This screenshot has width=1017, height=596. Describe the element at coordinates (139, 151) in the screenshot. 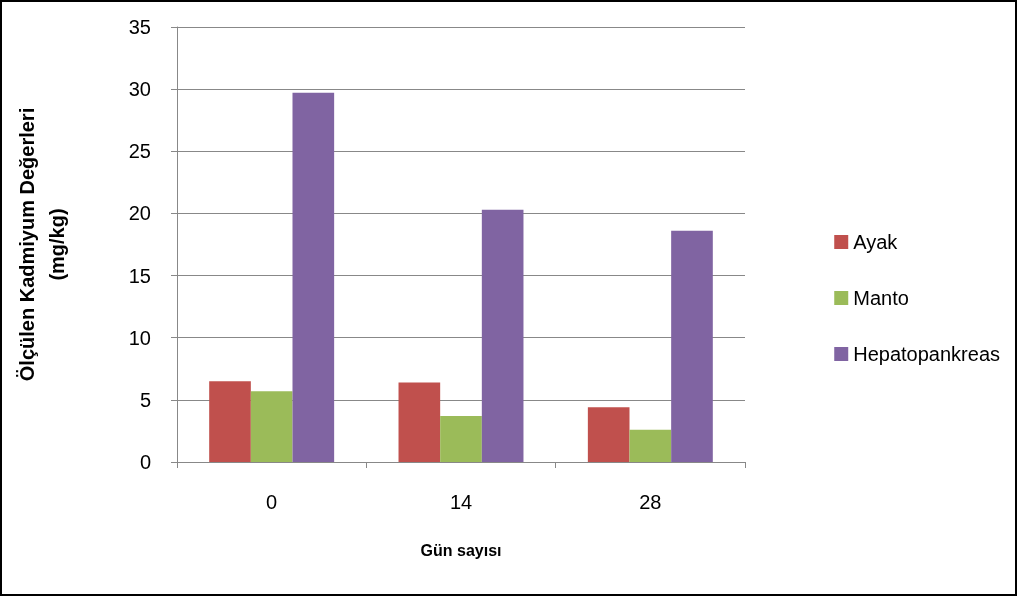

I see `y-tick-label: 25` at that location.